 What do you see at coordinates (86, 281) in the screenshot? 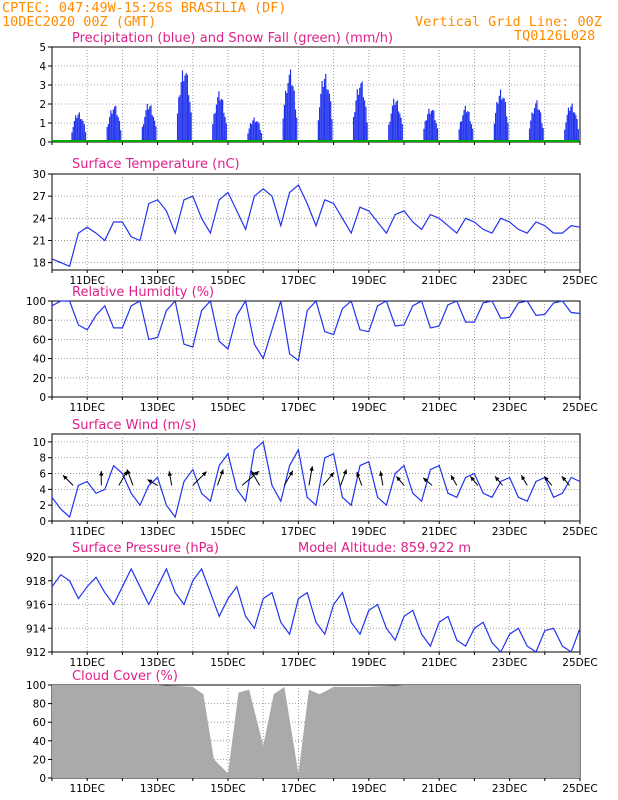
I see `temp-xtick-label: 11DEC` at bounding box center [86, 281].